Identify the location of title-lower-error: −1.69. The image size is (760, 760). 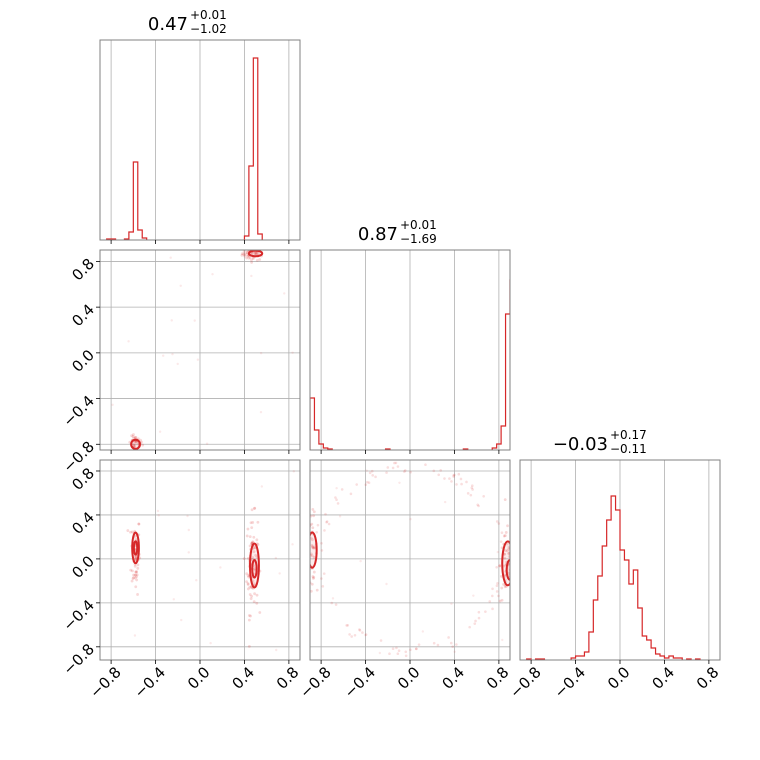
(418, 239).